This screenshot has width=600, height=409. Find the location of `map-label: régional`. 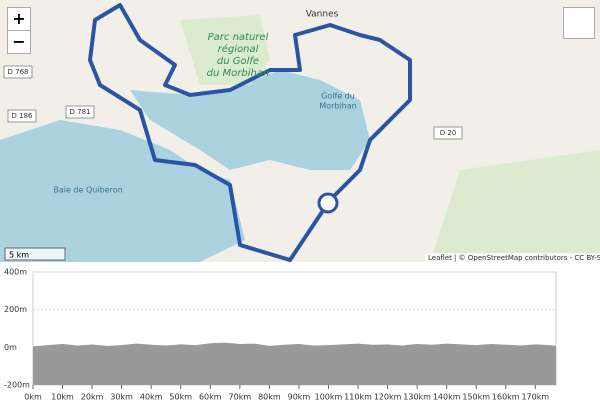

map-label: régional is located at coordinates (238, 49).